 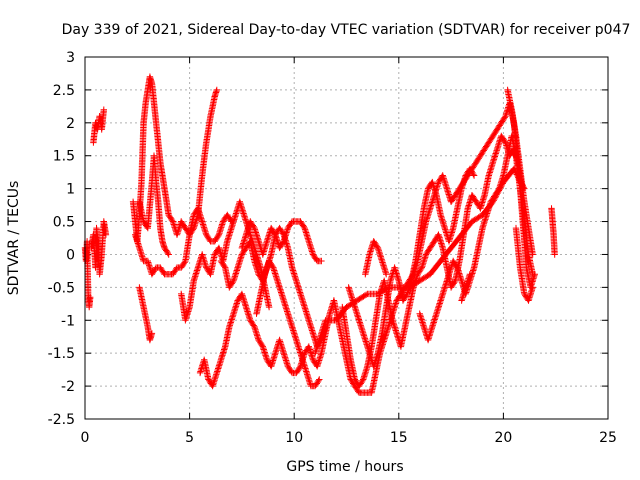 I want to click on y-tick-label: -1, so click(x=68, y=321).